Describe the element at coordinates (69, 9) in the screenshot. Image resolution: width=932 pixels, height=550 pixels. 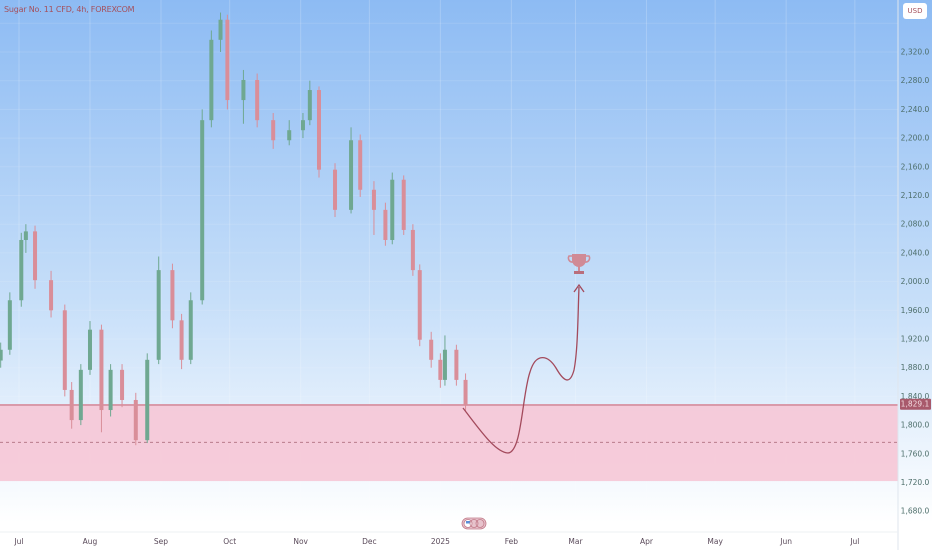
I see `symbol-title: Sugar No. 11 CFD, 4h, FOREXCOM` at that location.